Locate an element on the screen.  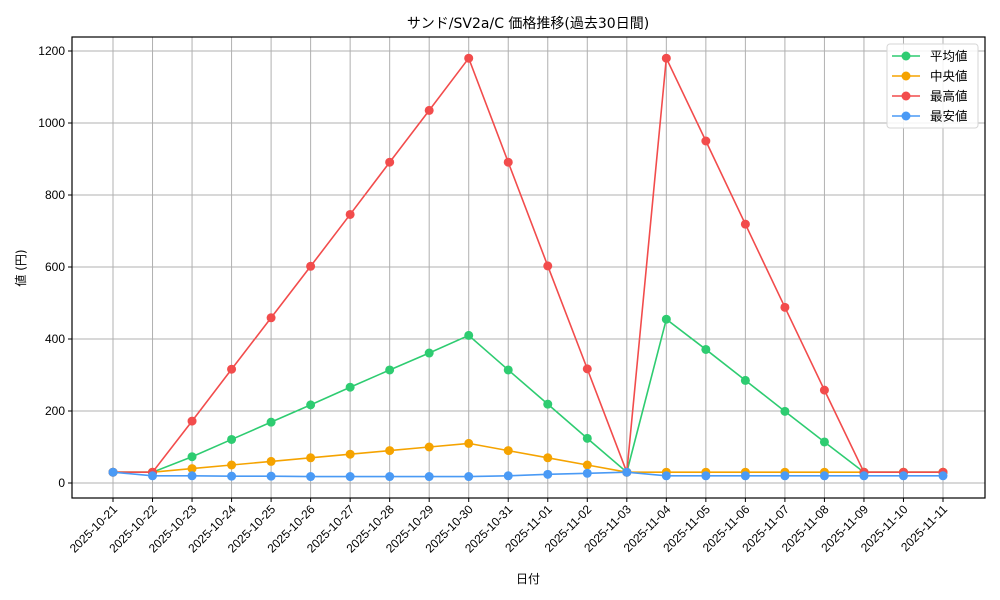
legend-item: 最高値 is located at coordinates (930, 96).